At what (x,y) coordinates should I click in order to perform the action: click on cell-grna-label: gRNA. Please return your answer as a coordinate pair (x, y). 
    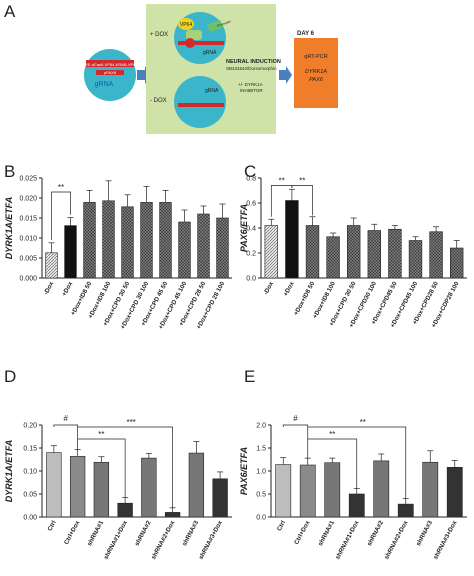
    Looking at the image, I should click on (104, 84).